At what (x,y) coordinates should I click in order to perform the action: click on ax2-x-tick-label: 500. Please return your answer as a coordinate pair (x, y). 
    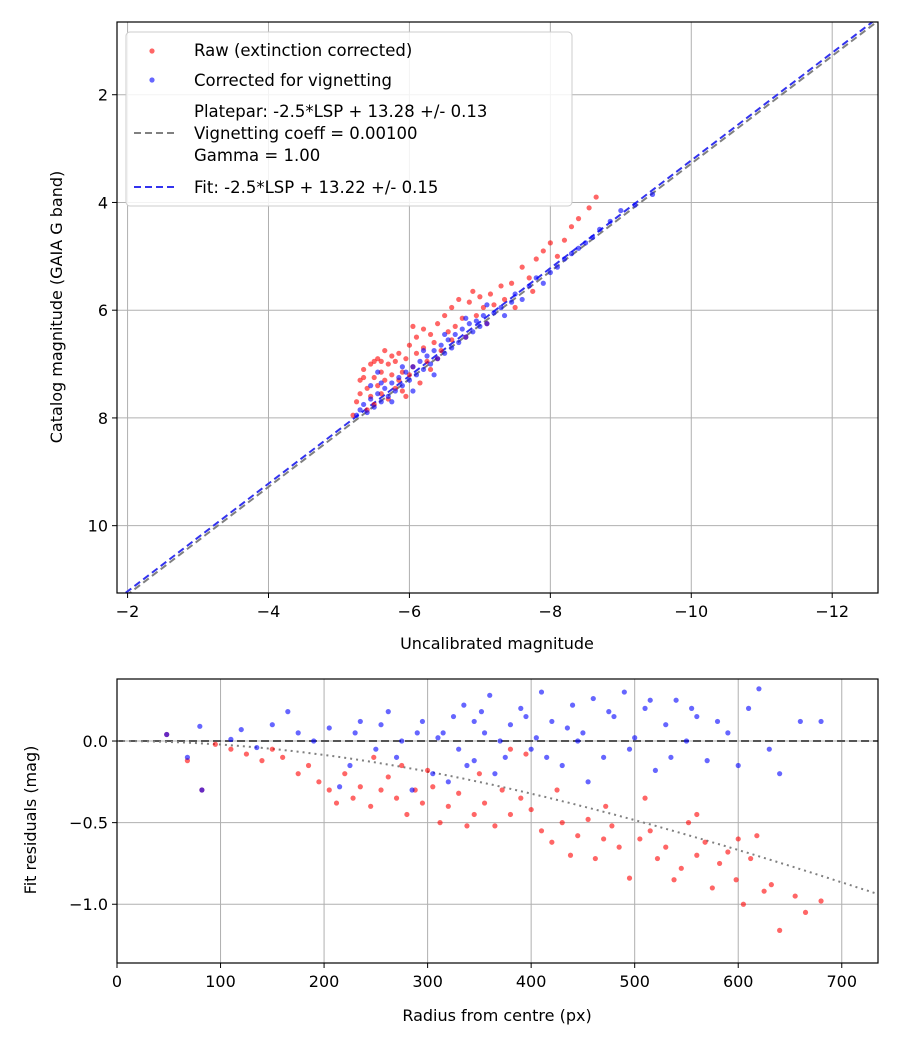
    Looking at the image, I should click on (634, 981).